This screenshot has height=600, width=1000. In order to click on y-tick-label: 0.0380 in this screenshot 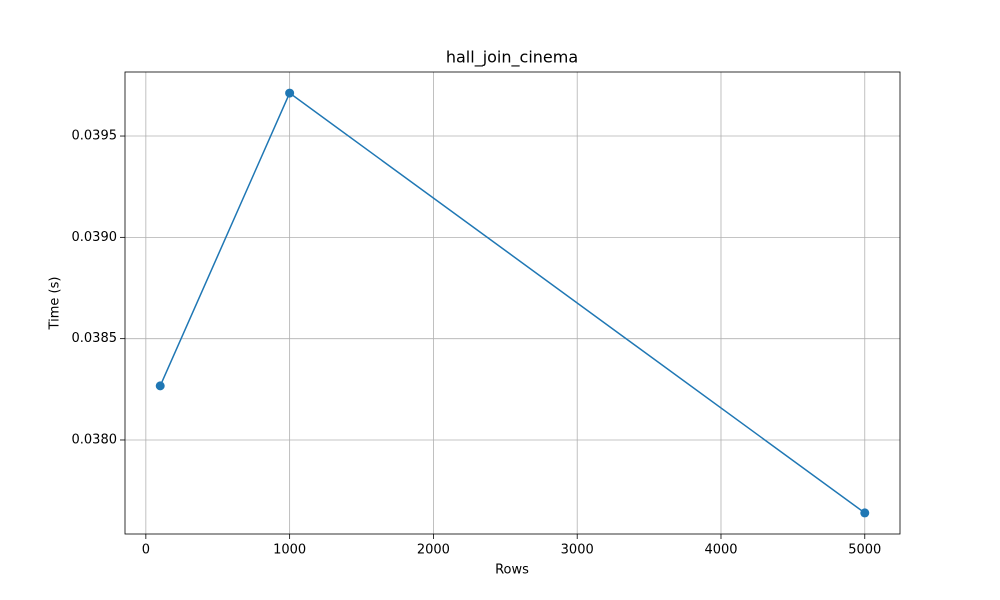, I will do `click(95, 439)`.